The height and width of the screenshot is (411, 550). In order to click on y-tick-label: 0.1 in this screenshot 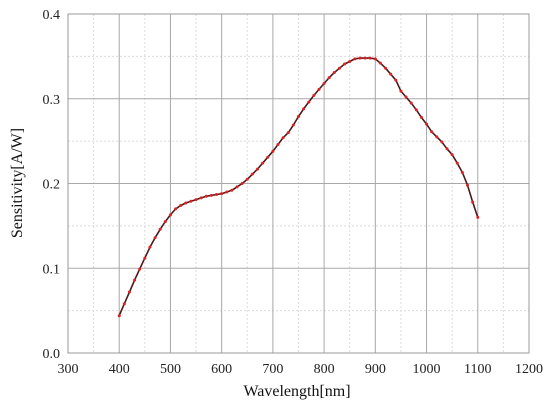, I will do `click(52, 269)`.